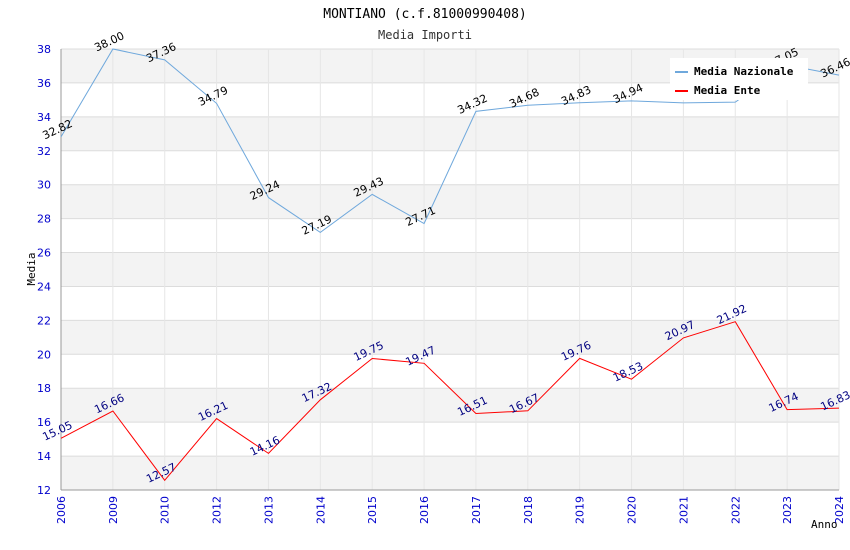  Describe the element at coordinates (265, 446) in the screenshot. I see `data-label-ente: 14.16` at that location.